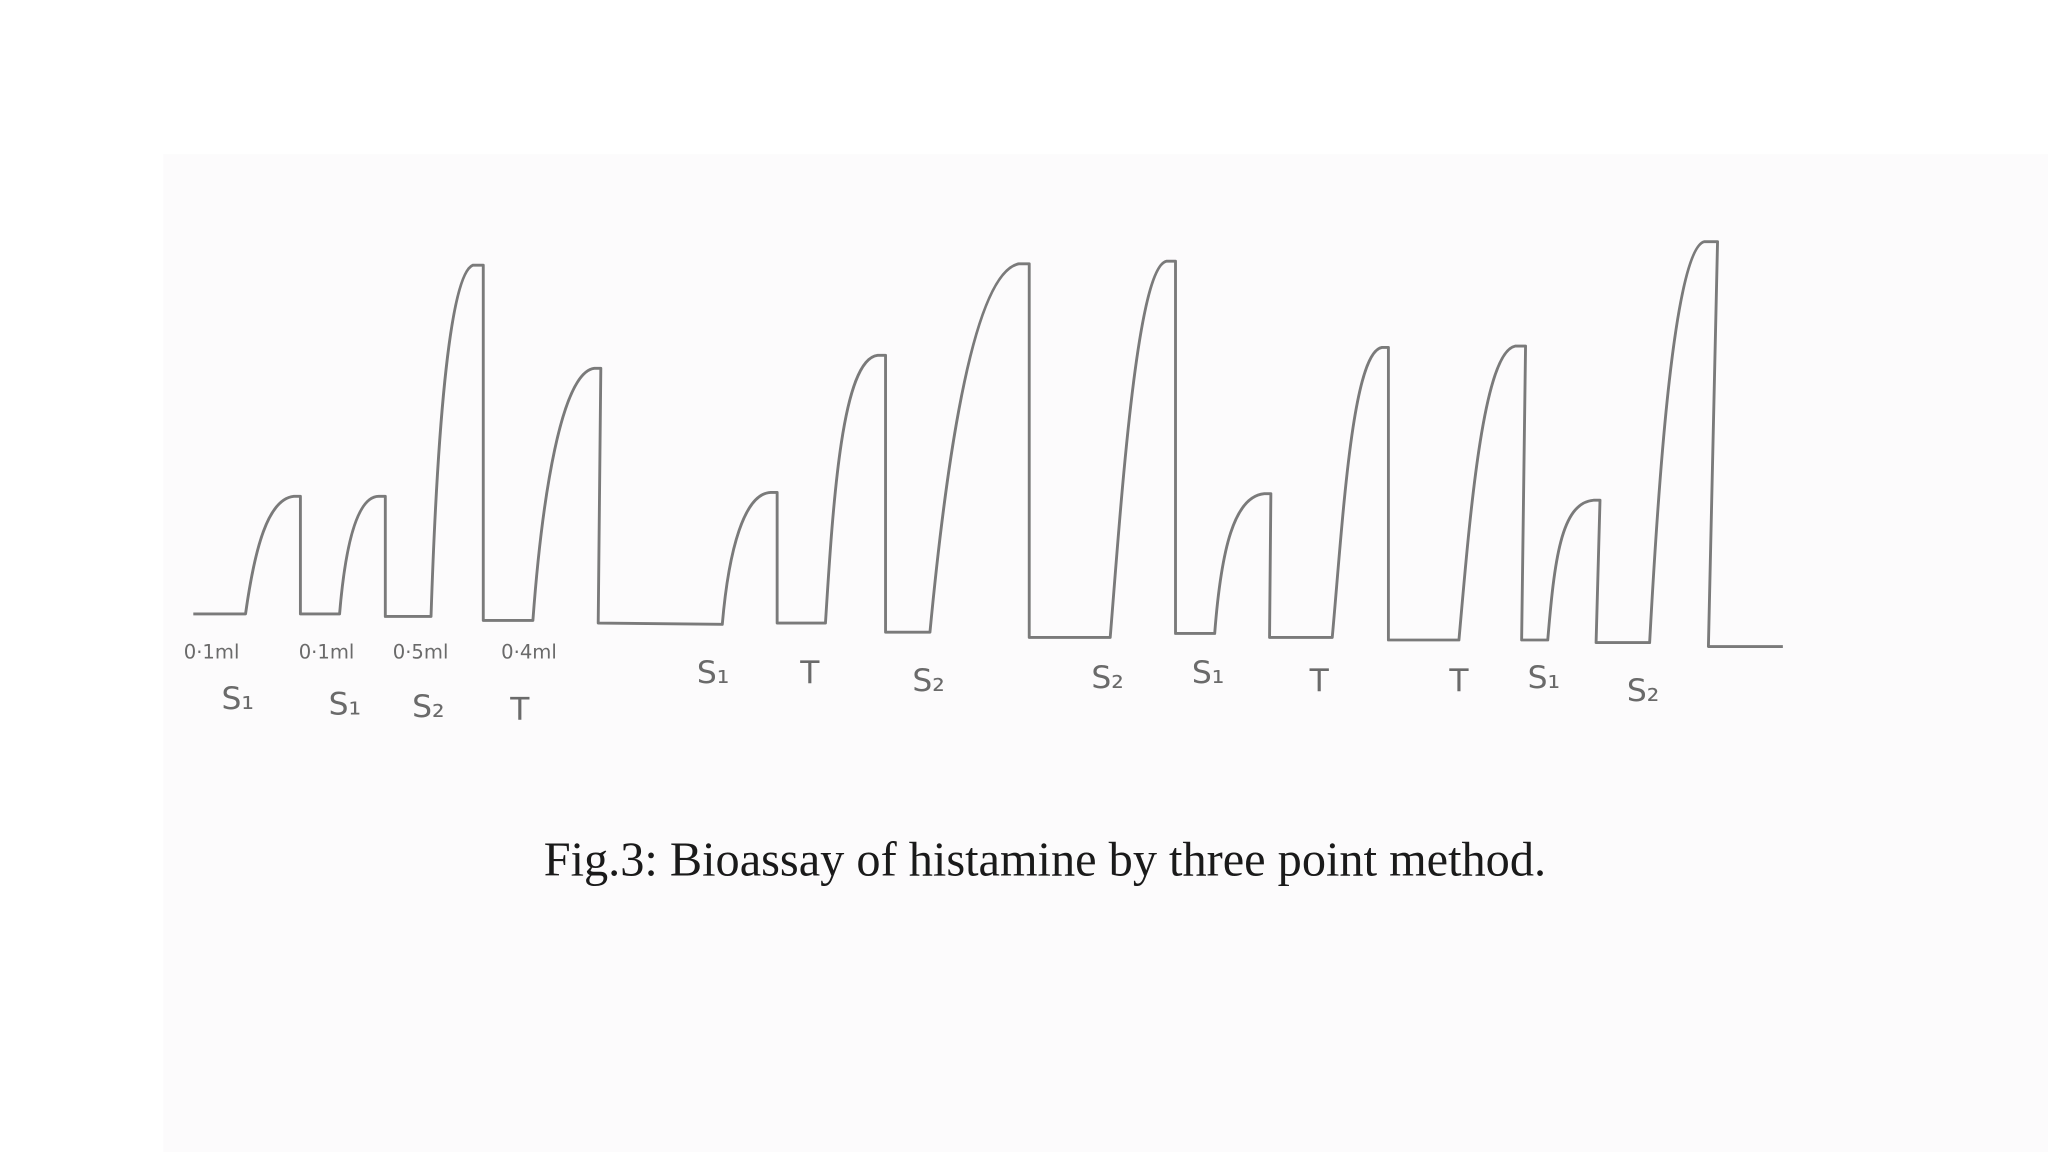 The image size is (2048, 1152). What do you see at coordinates (529, 652) in the screenshot?
I see `dose-label: 0·4ml` at bounding box center [529, 652].